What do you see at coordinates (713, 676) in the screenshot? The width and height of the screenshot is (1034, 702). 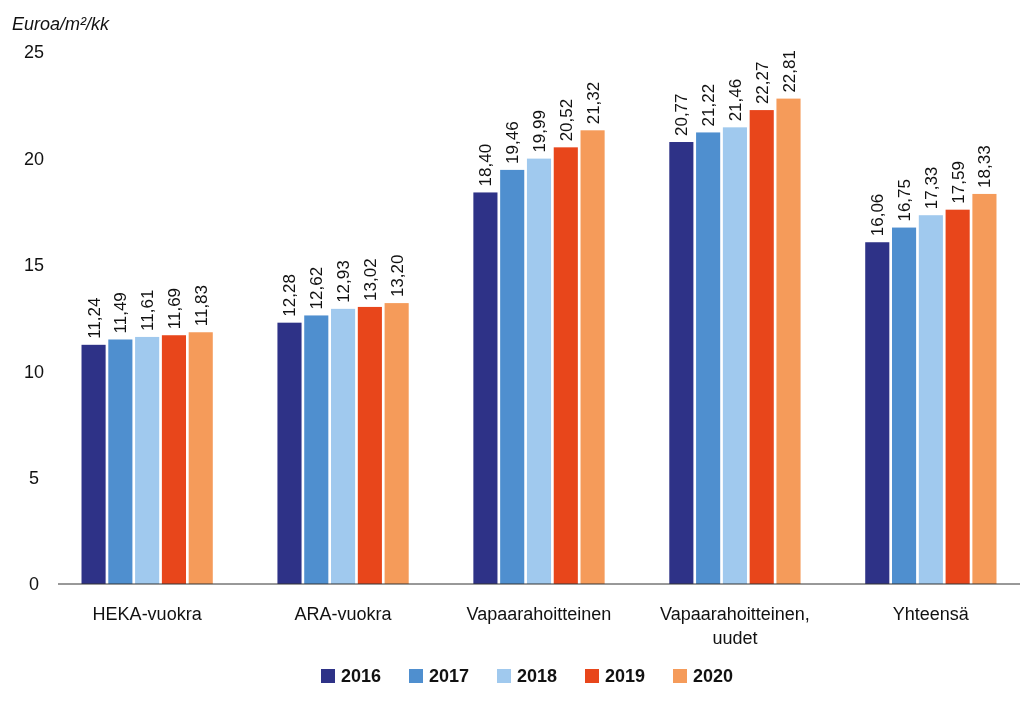 I see `legend-label: 2020` at bounding box center [713, 676].